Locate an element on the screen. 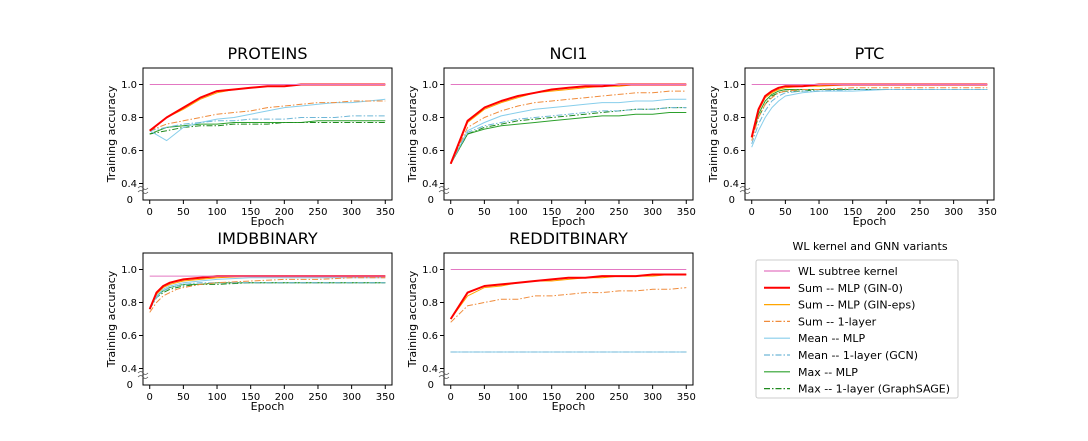 The height and width of the screenshot is (441, 1088). panel-imdbbinary-ytick-label: 0.6 is located at coordinates (129, 336).